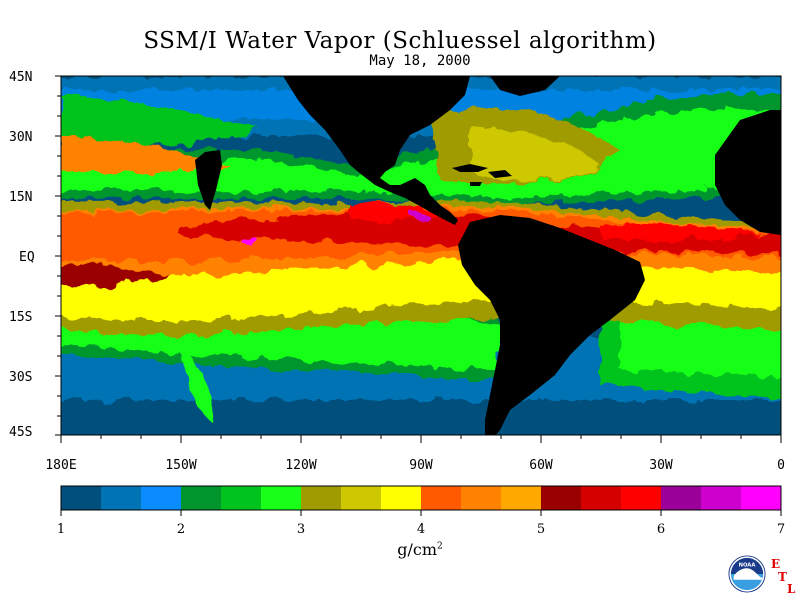 The width and height of the screenshot is (800, 600). What do you see at coordinates (20, 377) in the screenshot?
I see `lat-label-30s: 30S` at bounding box center [20, 377].